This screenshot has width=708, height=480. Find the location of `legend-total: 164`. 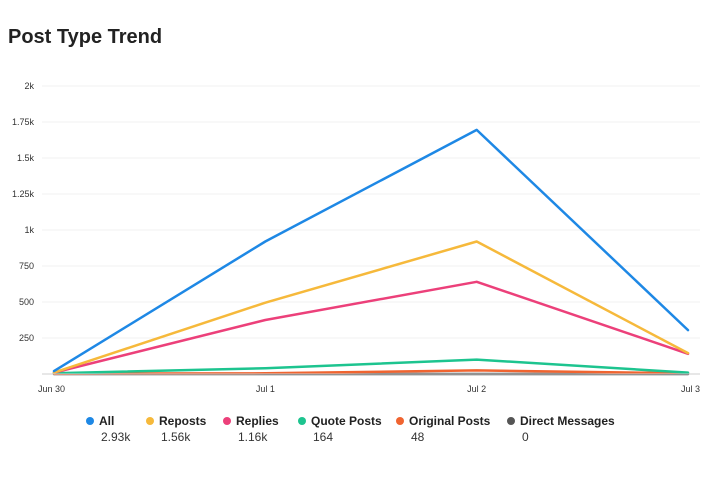

legend-total: 164 is located at coordinates (323, 437).